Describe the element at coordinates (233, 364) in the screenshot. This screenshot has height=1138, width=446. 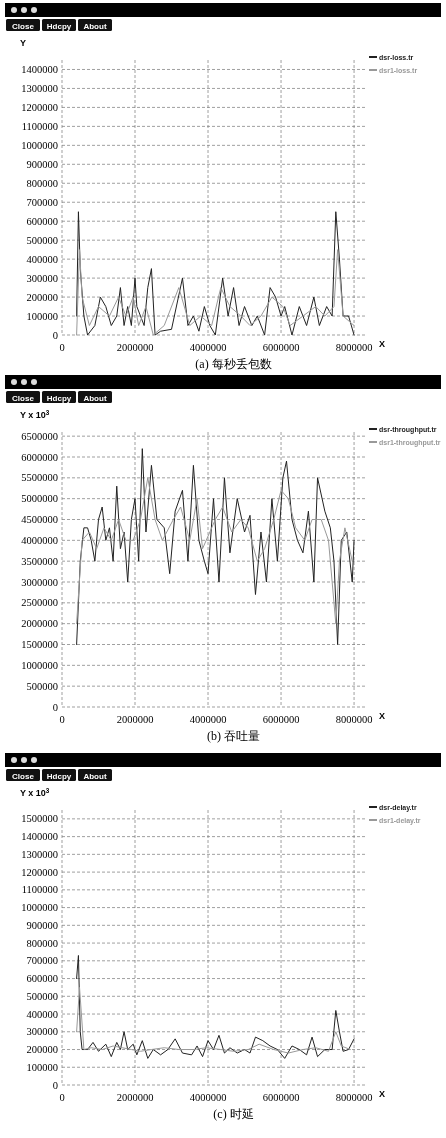
I see `text: (a) 每秒丢包数` at that location.